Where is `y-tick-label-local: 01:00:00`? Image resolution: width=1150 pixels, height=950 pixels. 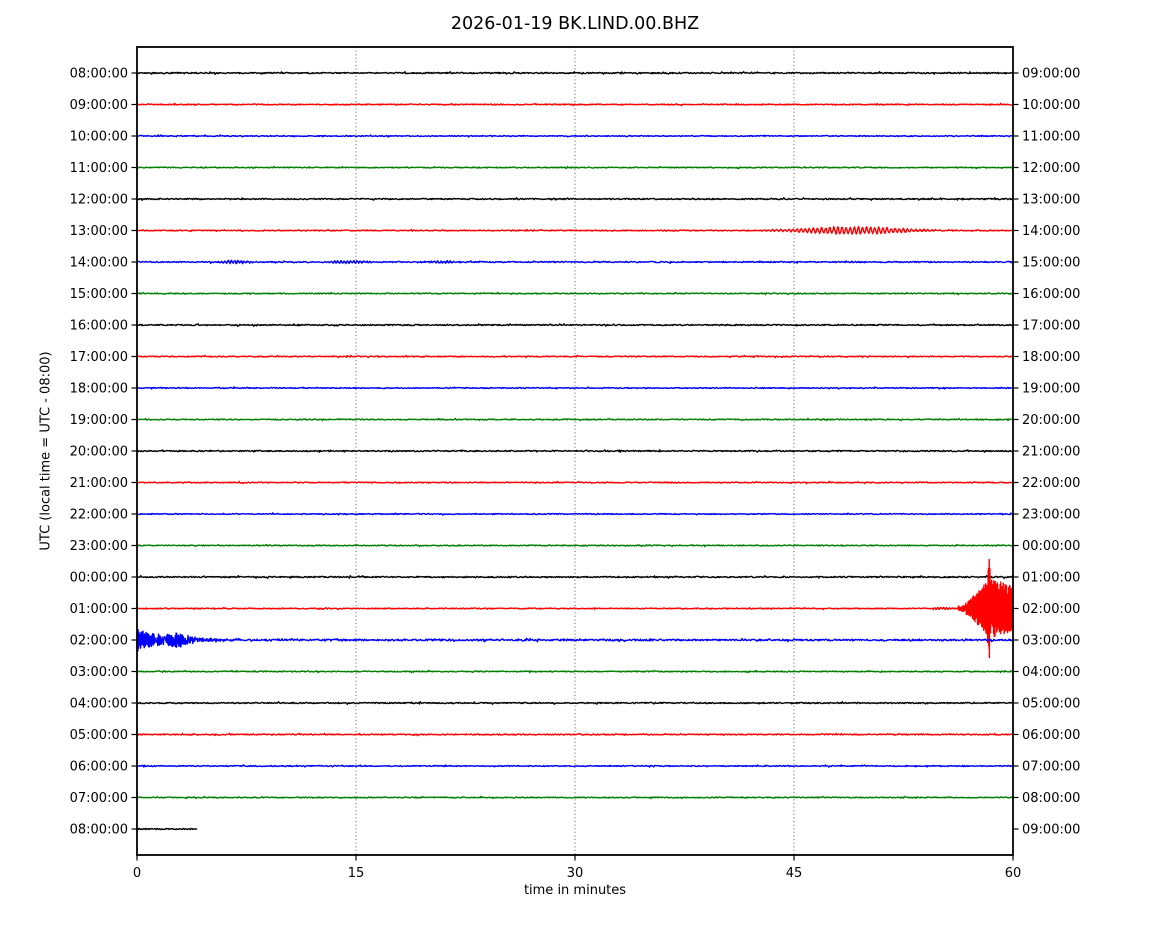 y-tick-label-local: 01:00:00 is located at coordinates (1051, 578).